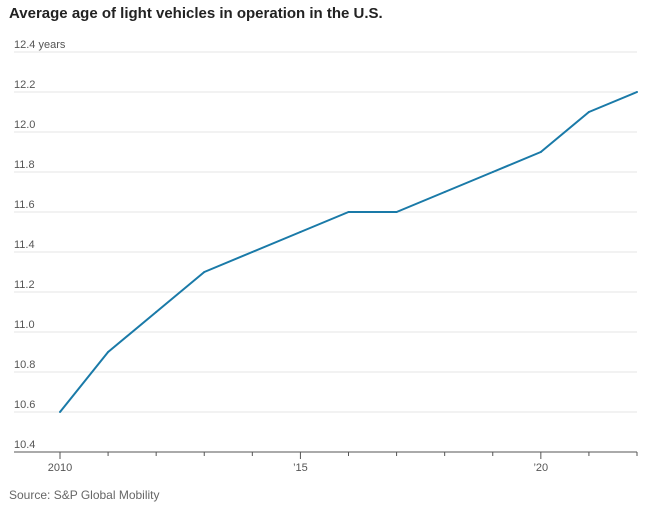 This screenshot has width=645, height=511. What do you see at coordinates (24, 405) in the screenshot?
I see `y-tick-label: 10.6` at bounding box center [24, 405].